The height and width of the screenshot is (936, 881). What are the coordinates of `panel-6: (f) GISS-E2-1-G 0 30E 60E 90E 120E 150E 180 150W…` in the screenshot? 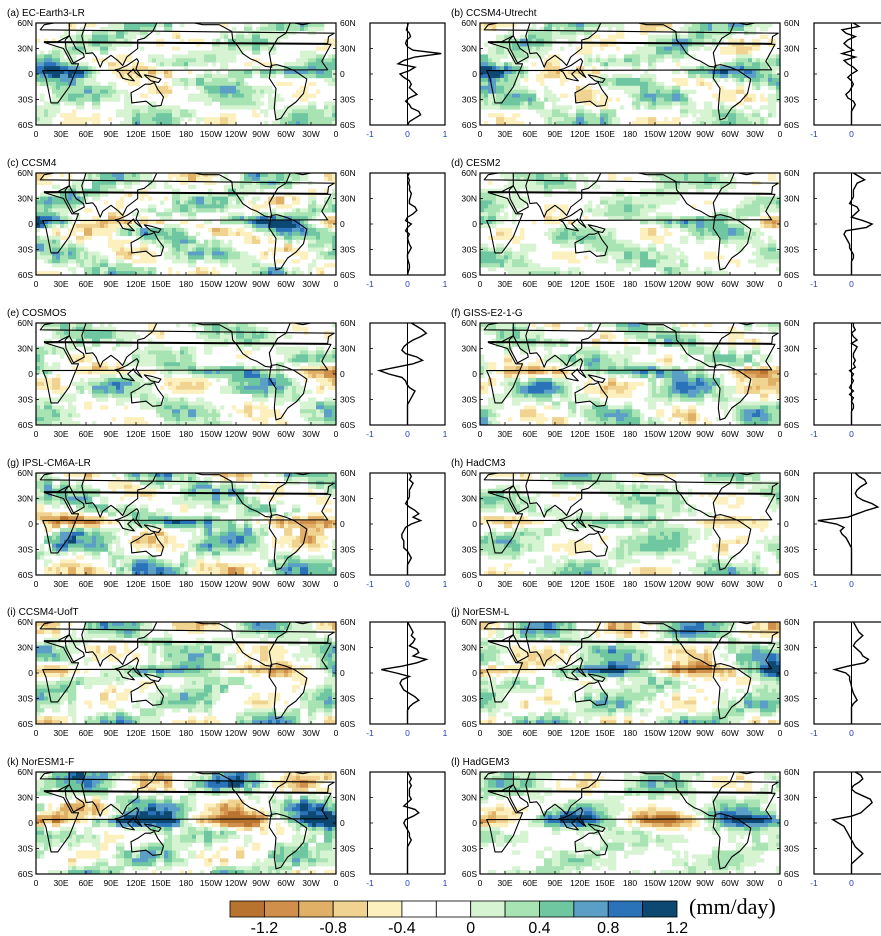 It's located at (666, 373).